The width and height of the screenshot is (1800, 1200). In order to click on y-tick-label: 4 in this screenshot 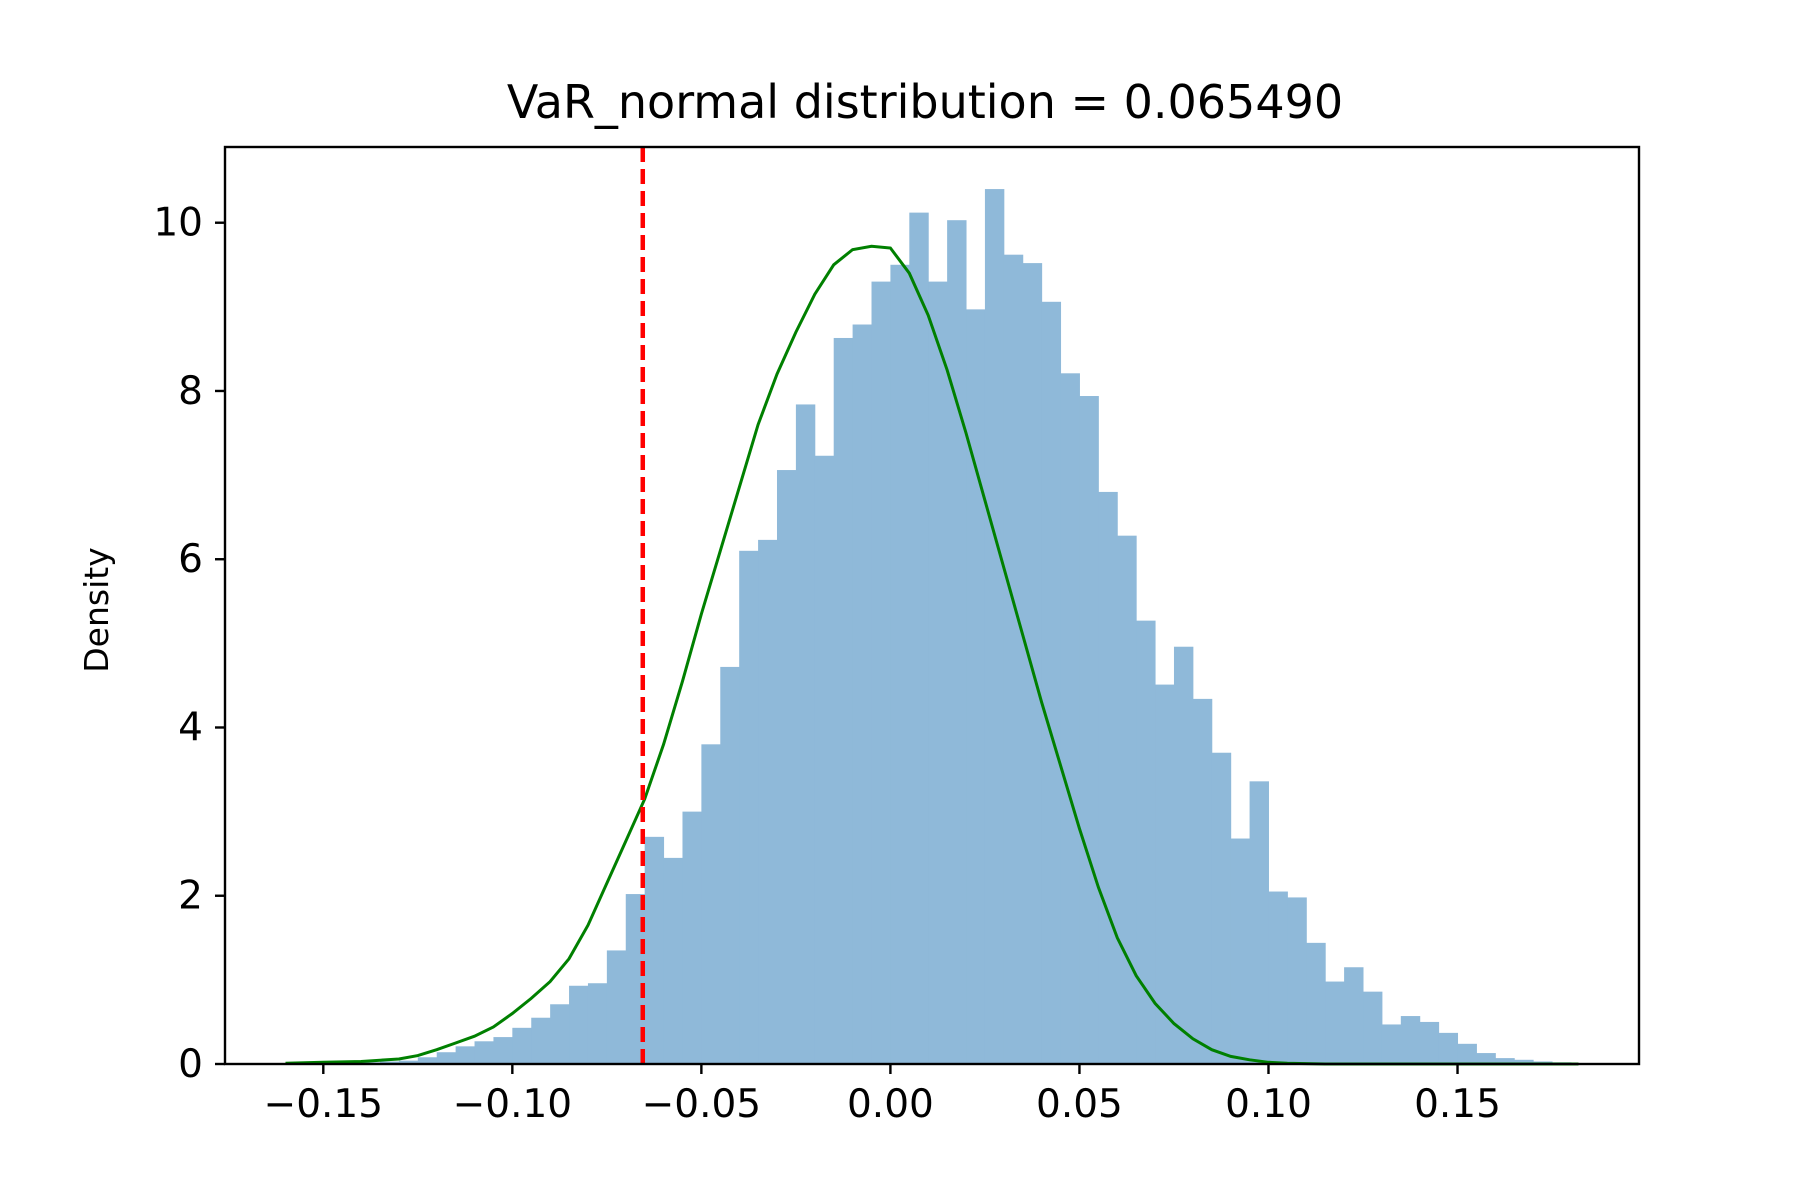, I will do `click(190, 727)`.